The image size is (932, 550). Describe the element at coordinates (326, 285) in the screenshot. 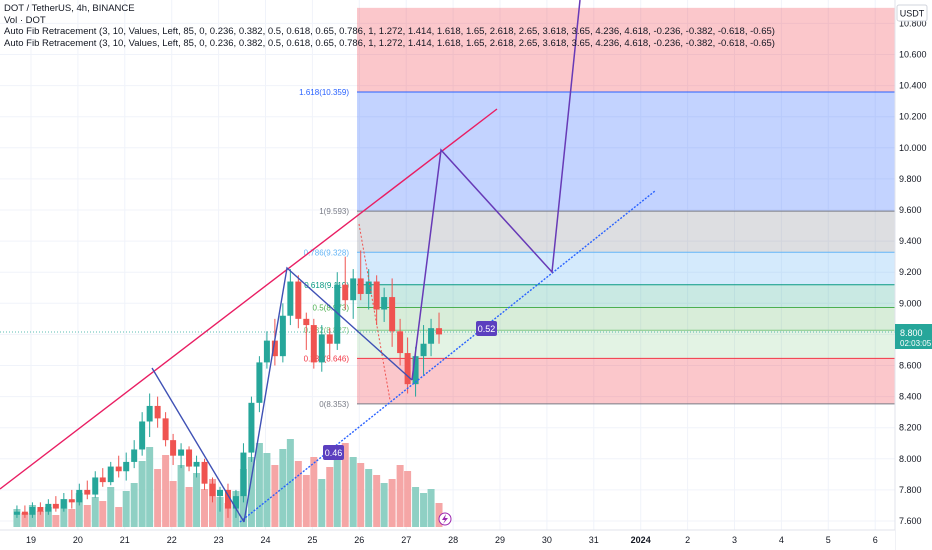

I see `fib-level-label: 0.618(9.119)` at that location.